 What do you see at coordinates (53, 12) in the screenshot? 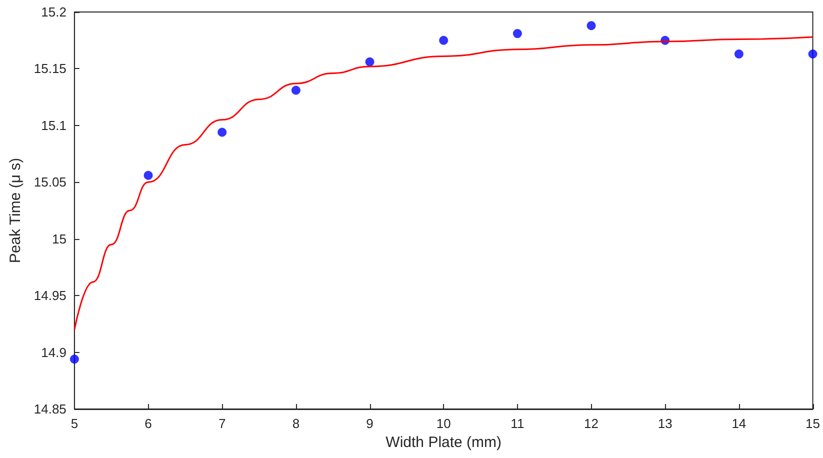
I see `y-tick-label: 15.2` at bounding box center [53, 12].